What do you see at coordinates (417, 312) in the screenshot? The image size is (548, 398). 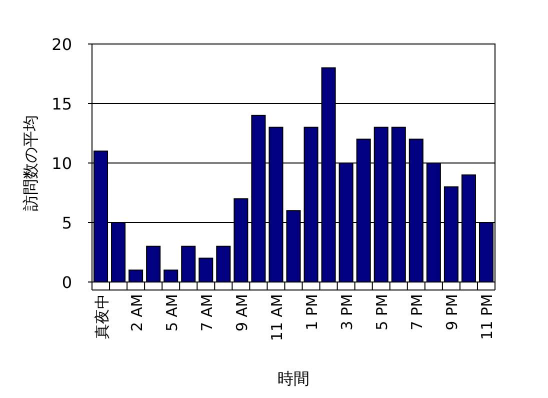 I see `x-tick-label: 7 PM` at bounding box center [417, 312].